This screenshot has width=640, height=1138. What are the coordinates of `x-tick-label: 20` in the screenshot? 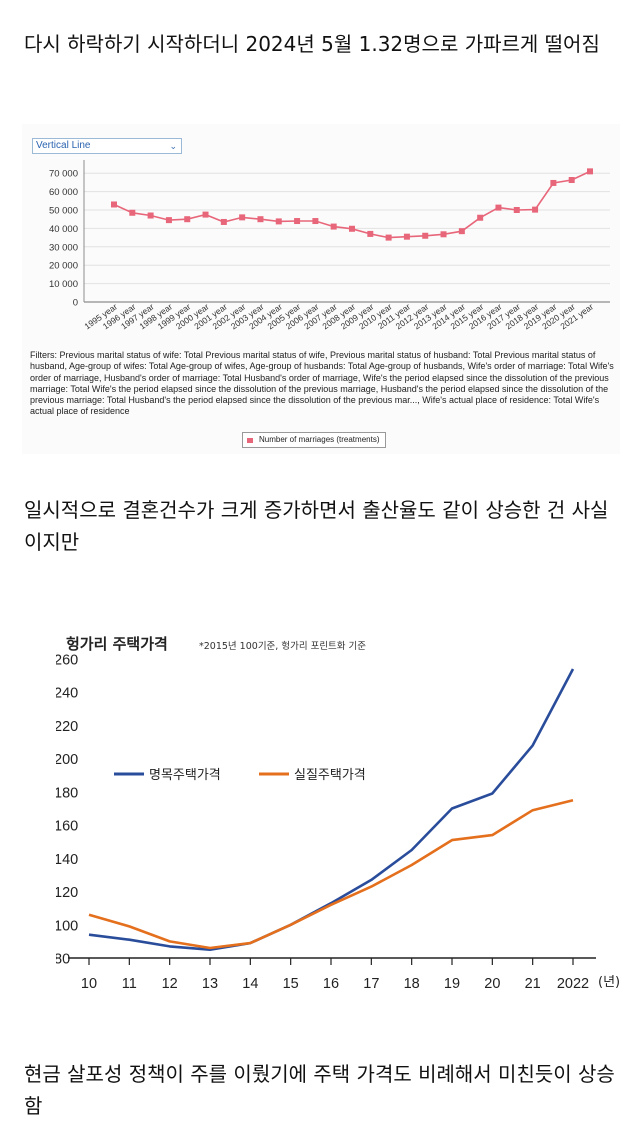 It's located at (492, 984).